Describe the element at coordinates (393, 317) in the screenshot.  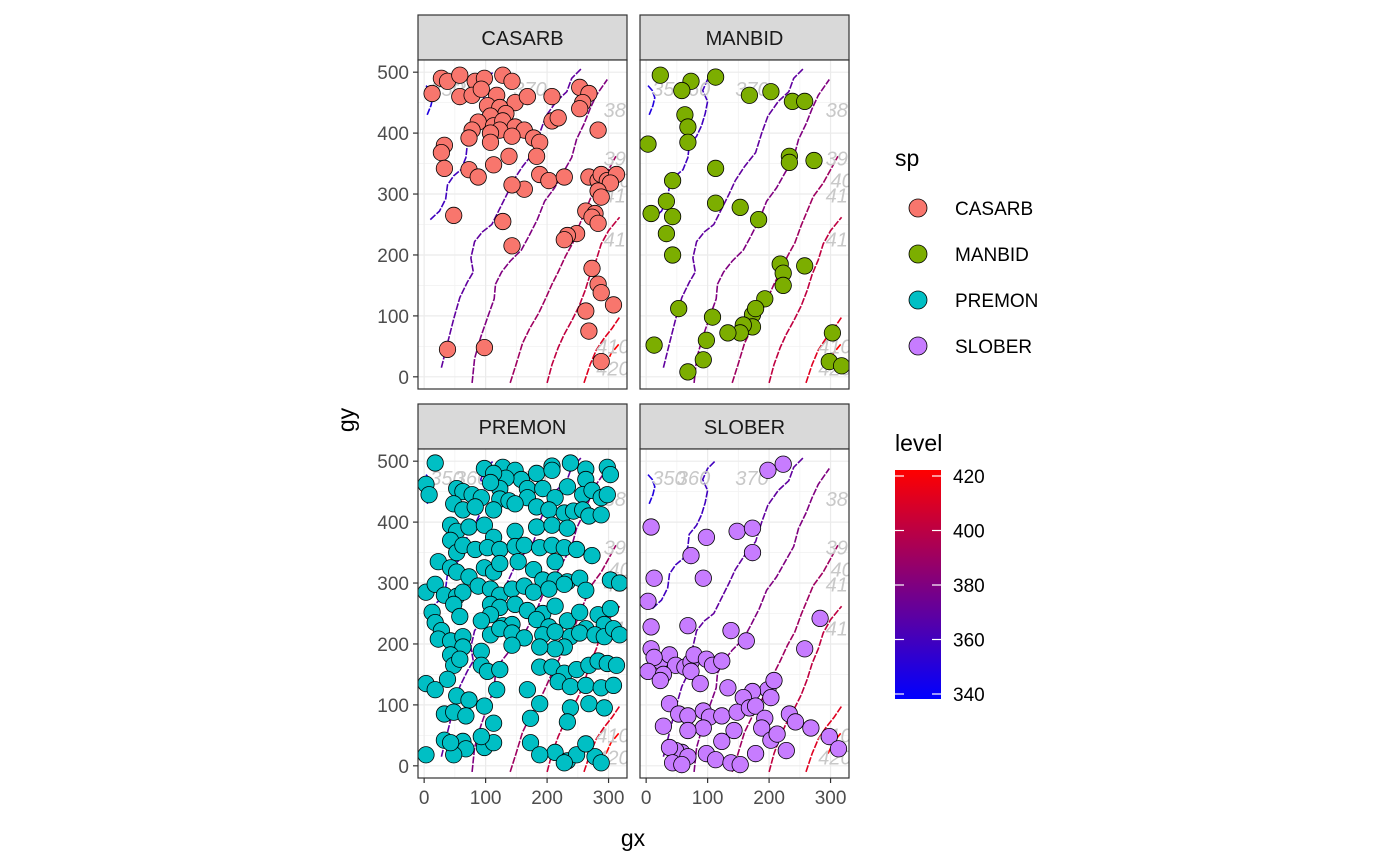
I see `y-tick-label: 100` at that location.